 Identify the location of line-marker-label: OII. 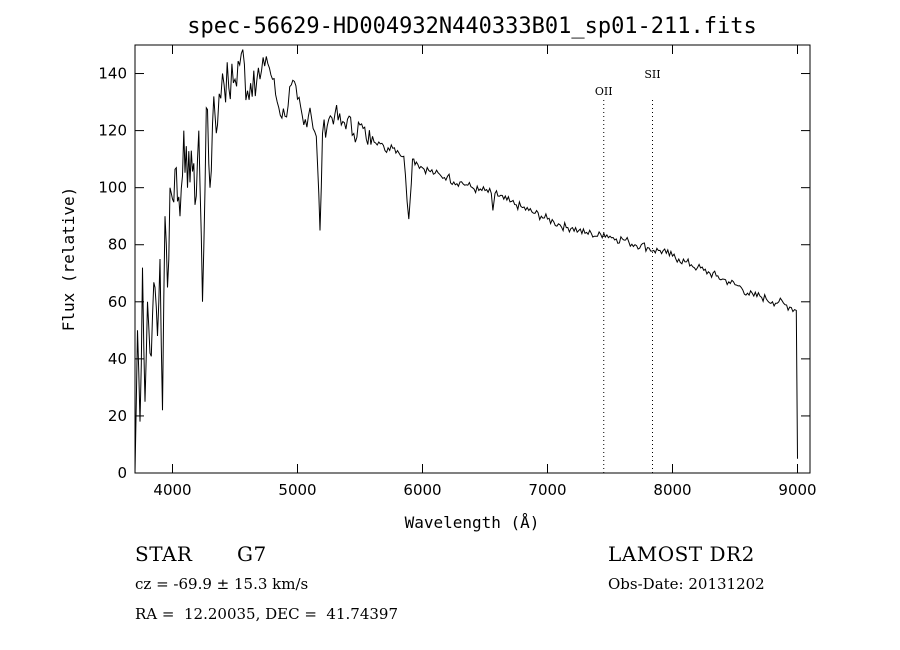
(604, 91).